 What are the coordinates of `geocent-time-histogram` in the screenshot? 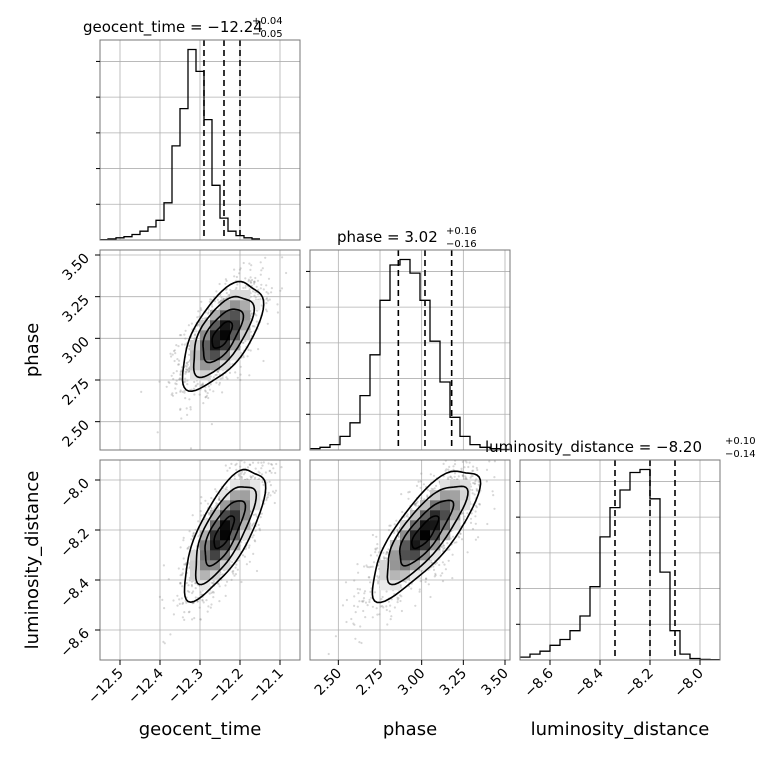 It's located at (180, 144).